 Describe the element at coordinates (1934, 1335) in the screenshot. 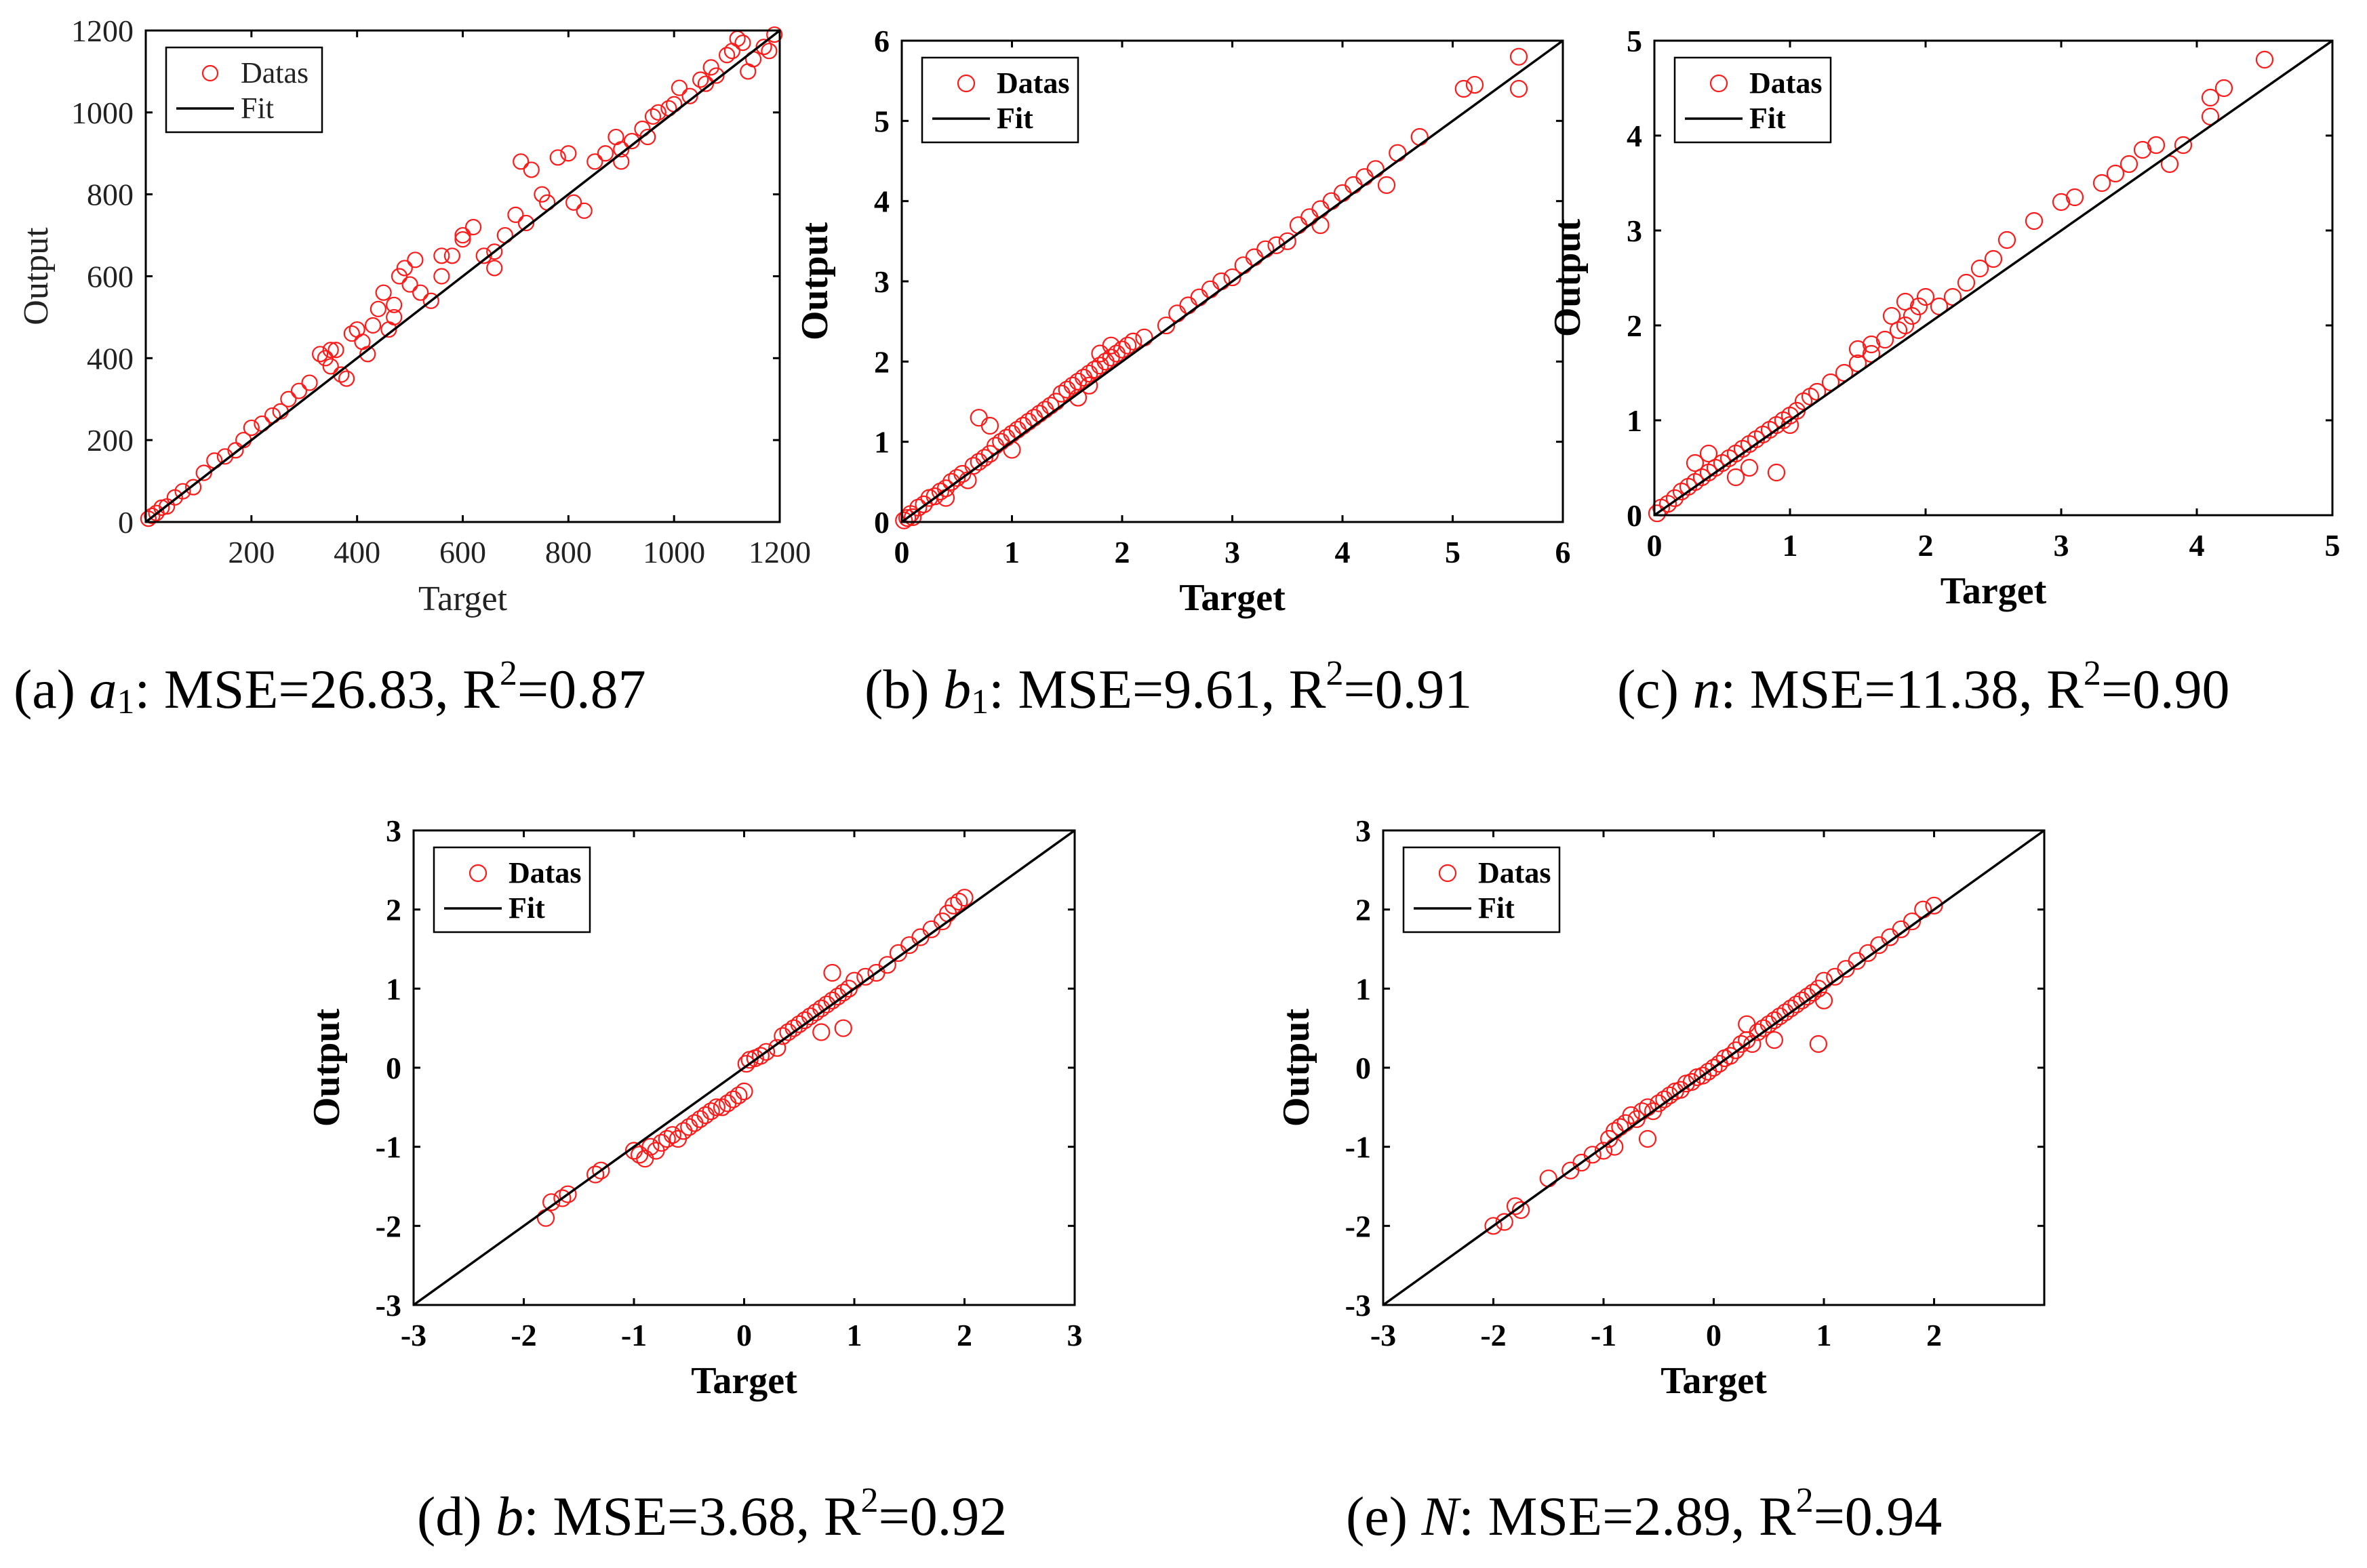

I see `x-tick-label: 2` at that location.